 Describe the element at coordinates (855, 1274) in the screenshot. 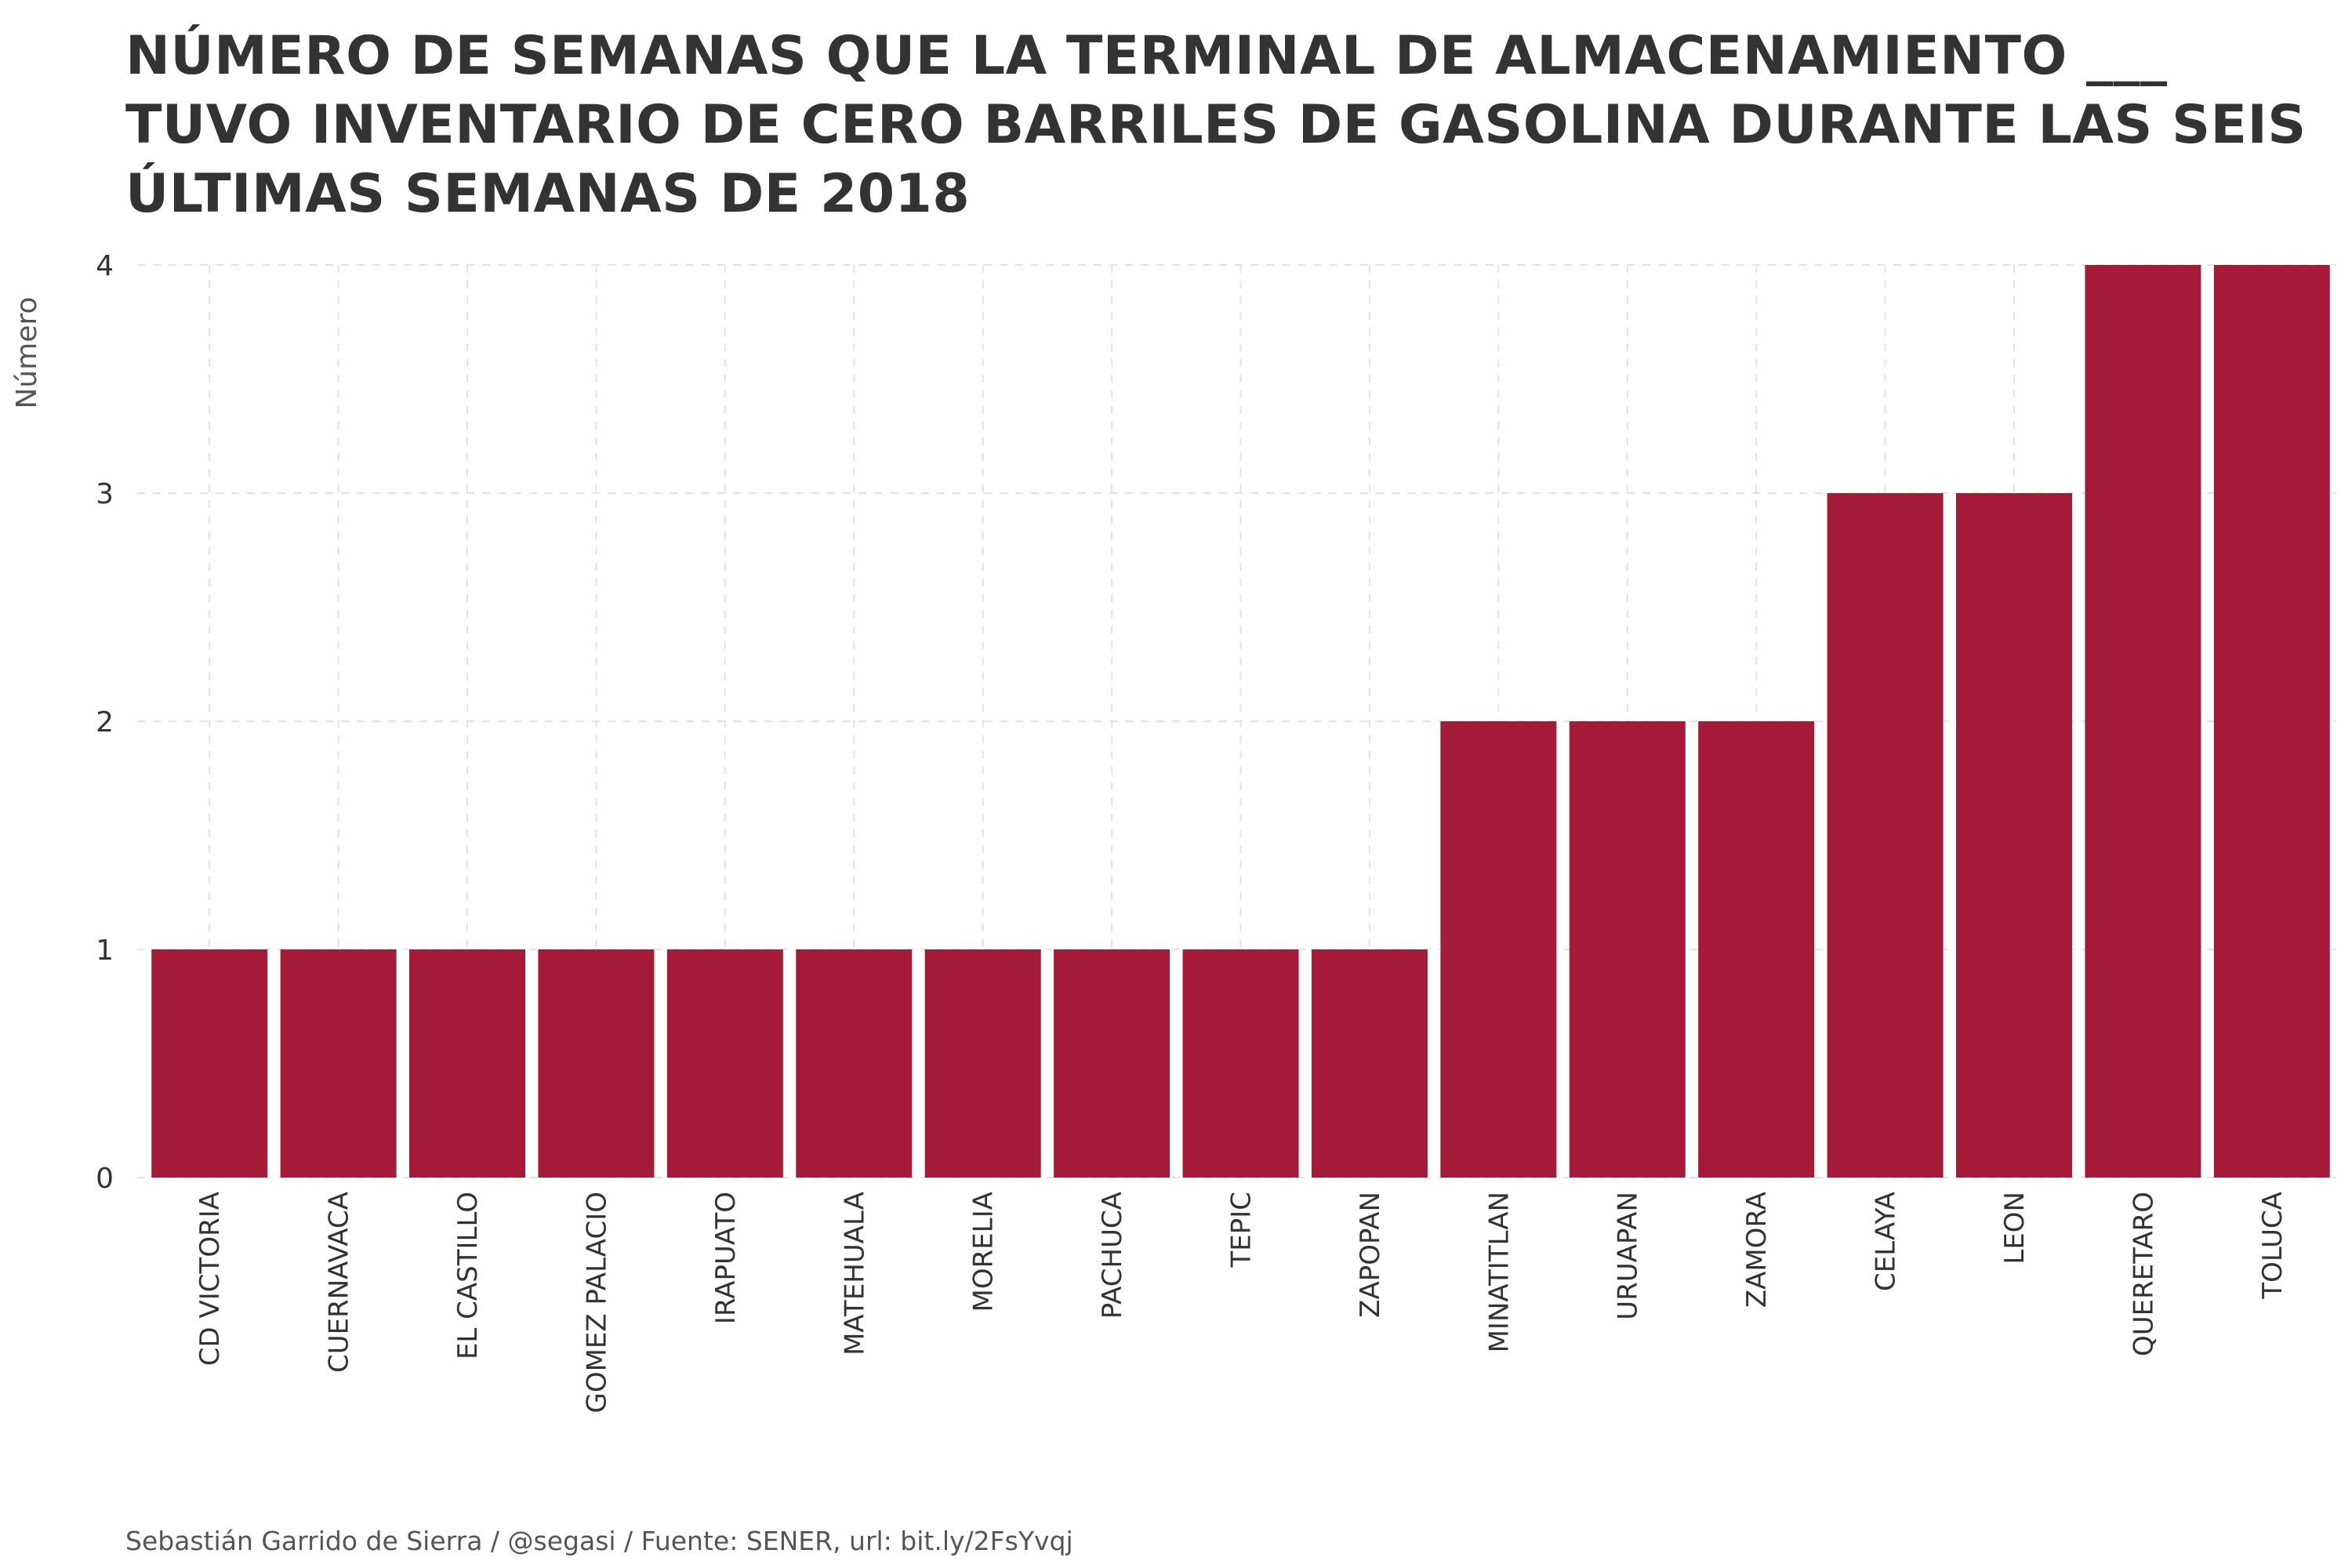

I see `x-tick-label: MATEHUALA` at that location.